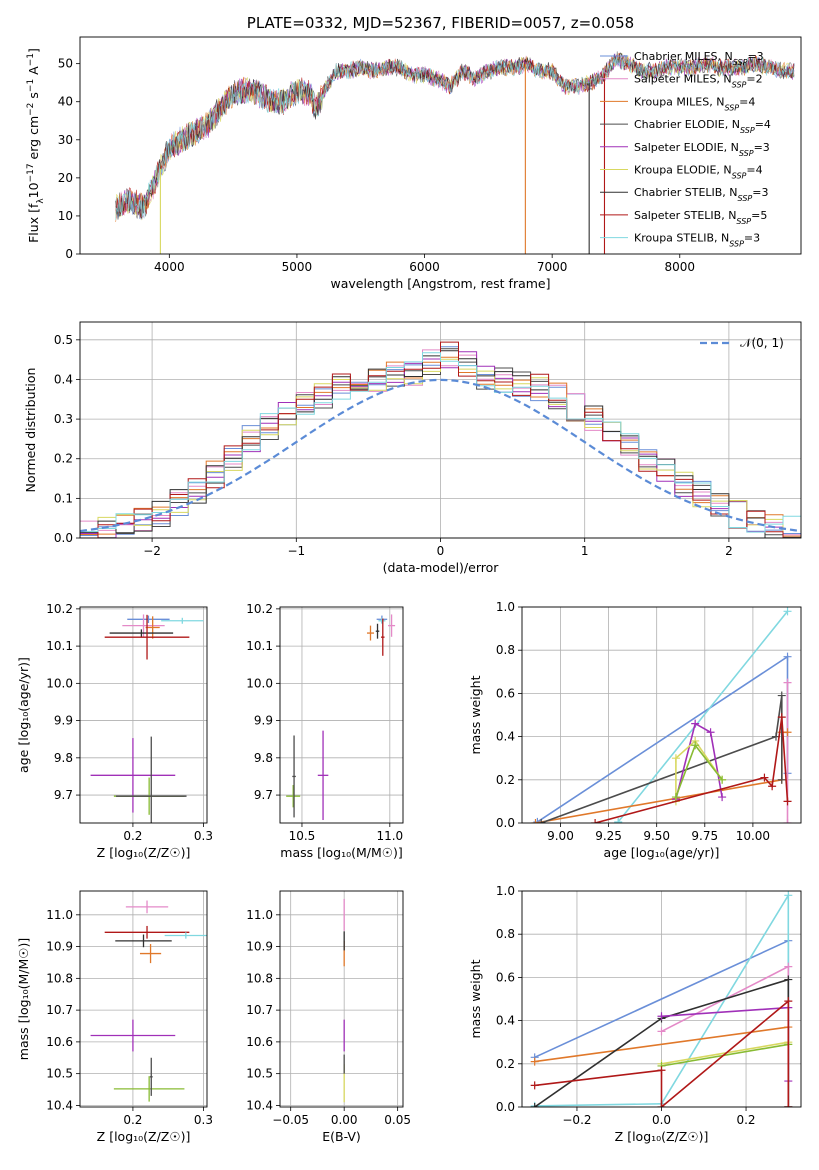 Image resolution: width=819 pixels, height=1170 pixels. I want to click on spectrum-kroupa-stelib, so click(455, 137).